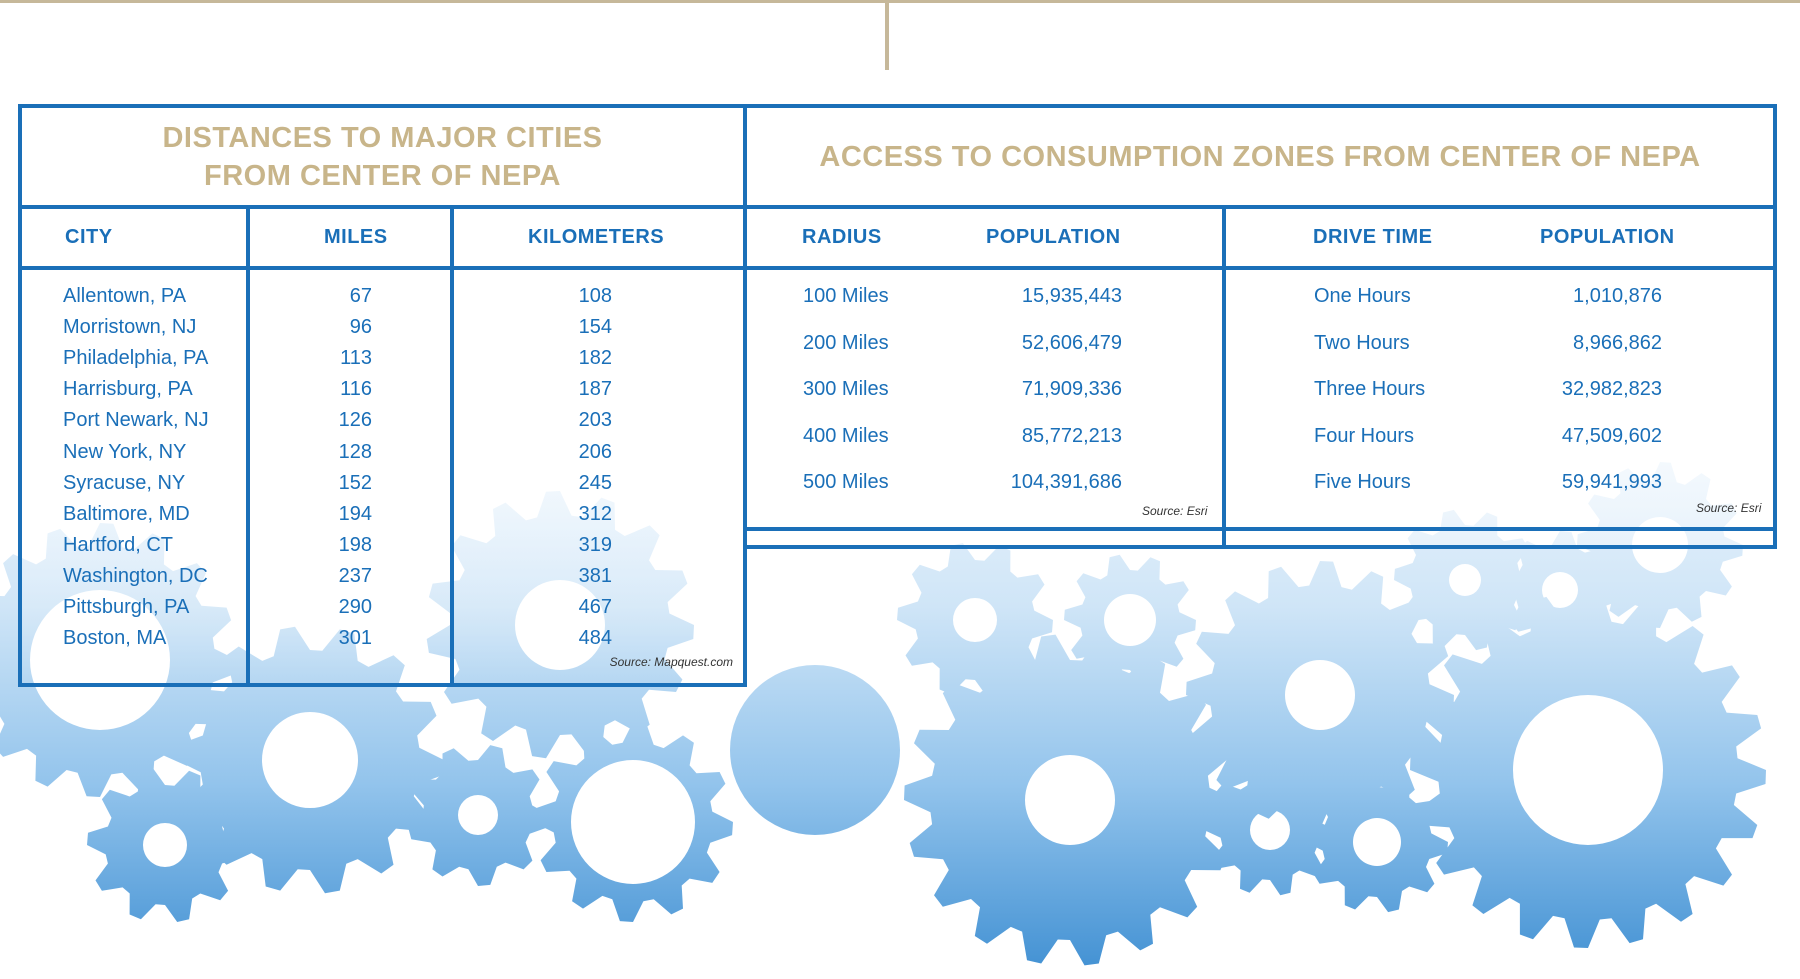 This screenshot has width=1800, height=979. Describe the element at coordinates (1071, 389) in the screenshot. I see `radius-population-cell: 71,909,336` at that location.